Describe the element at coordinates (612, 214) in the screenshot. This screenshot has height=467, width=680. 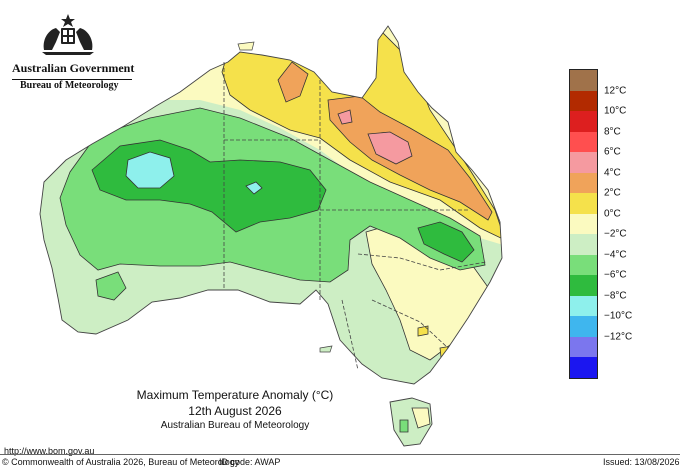
I see `legend-label: 0°C` at that location.